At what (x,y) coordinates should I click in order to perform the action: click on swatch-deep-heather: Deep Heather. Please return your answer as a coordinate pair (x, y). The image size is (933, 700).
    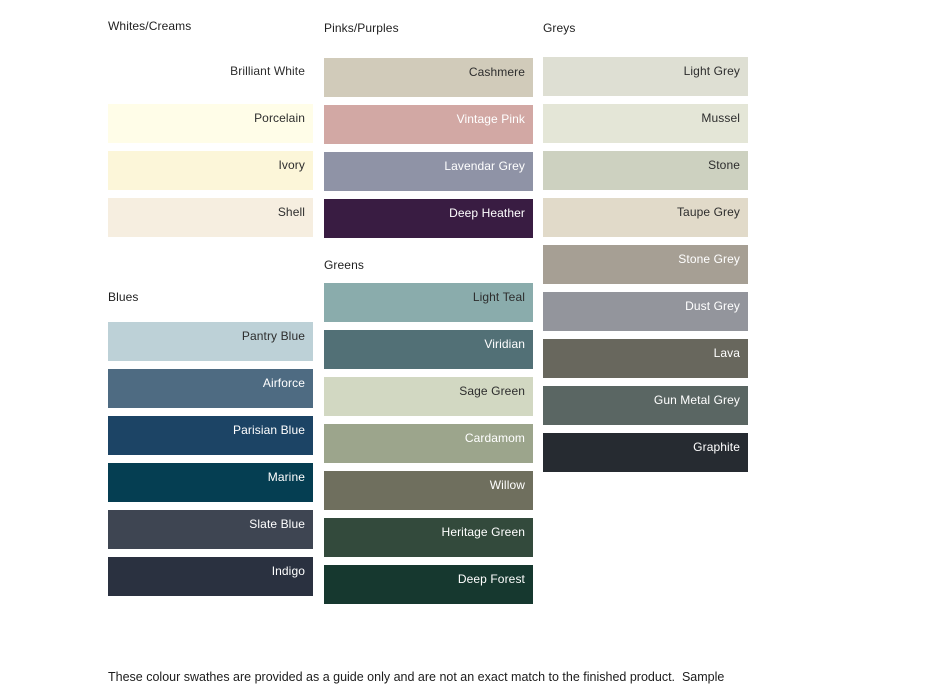
    Looking at the image, I should click on (428, 218).